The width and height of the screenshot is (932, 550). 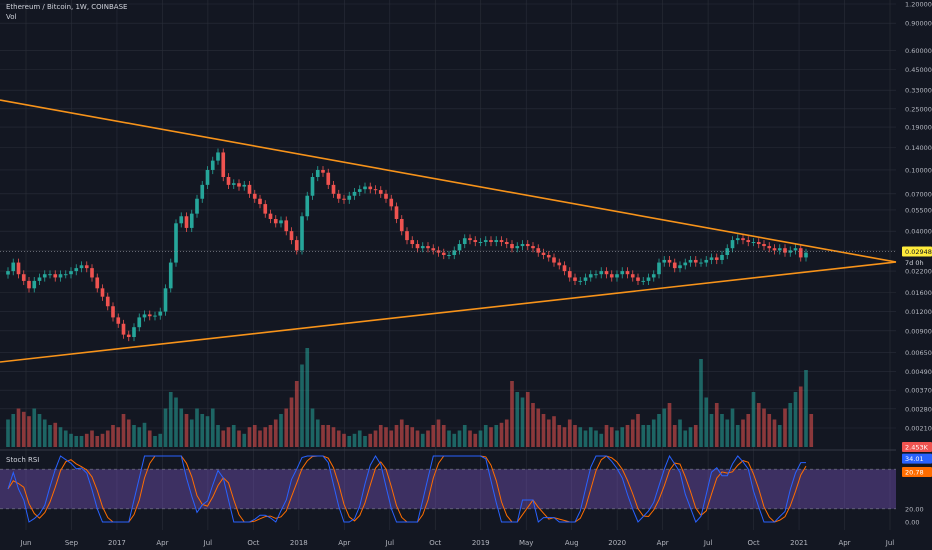 What do you see at coordinates (66, 7) in the screenshot?
I see `symbol-title: Ethereum / Bitcoin, 1W, COINBASE` at bounding box center [66, 7].